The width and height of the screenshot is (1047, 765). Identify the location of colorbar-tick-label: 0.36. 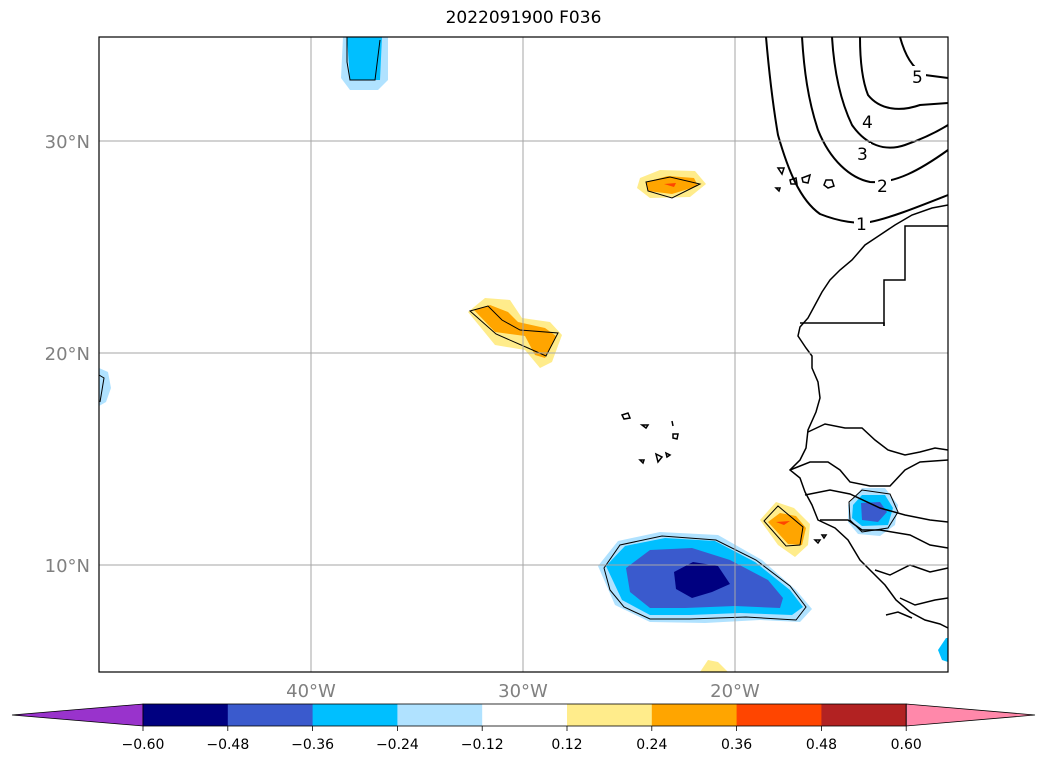
(736, 745).